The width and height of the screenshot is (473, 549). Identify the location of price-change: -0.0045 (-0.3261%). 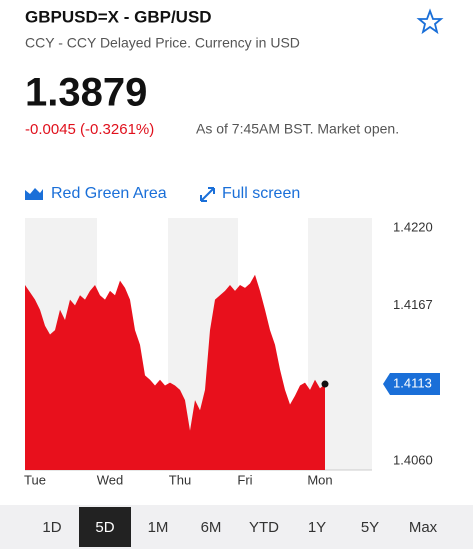
(89, 129).